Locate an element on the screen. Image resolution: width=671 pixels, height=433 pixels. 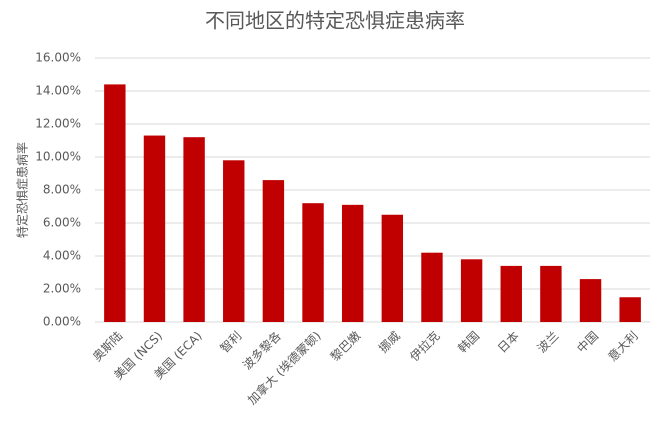
y-tick-label: 16.00% is located at coordinates (58, 58).